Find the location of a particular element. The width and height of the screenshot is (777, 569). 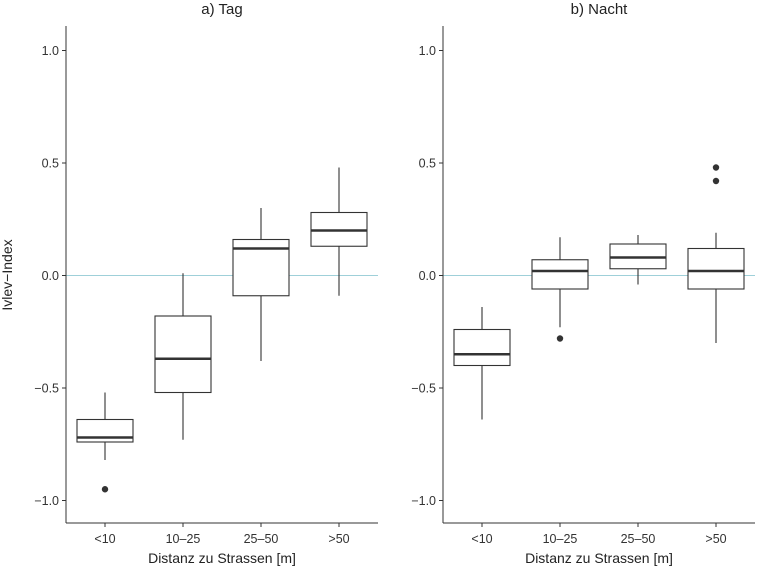

y-axis-title: Ivlev−Index is located at coordinates (7, 274).